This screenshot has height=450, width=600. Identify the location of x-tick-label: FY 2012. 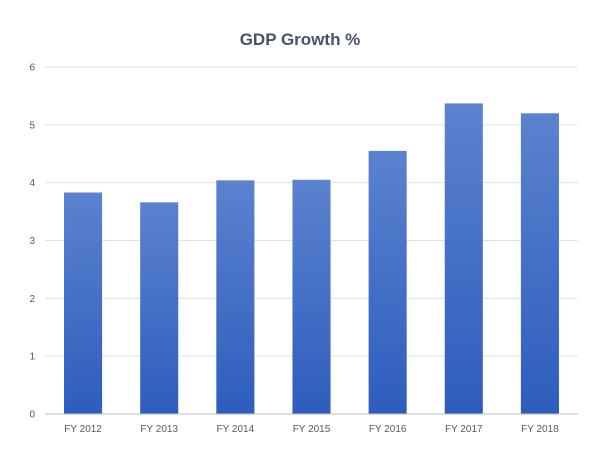
(83, 429).